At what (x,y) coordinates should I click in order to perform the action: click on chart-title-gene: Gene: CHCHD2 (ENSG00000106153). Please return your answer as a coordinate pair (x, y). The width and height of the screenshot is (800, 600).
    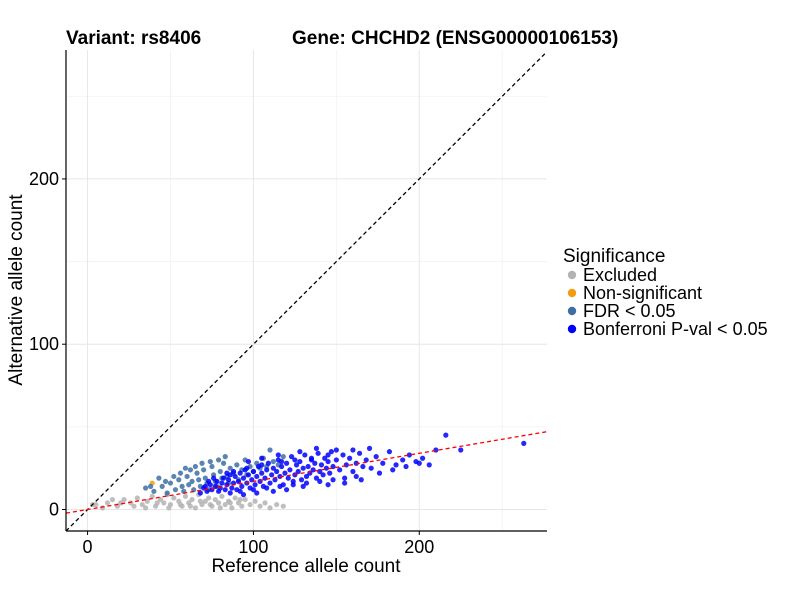
    Looking at the image, I should click on (455, 38).